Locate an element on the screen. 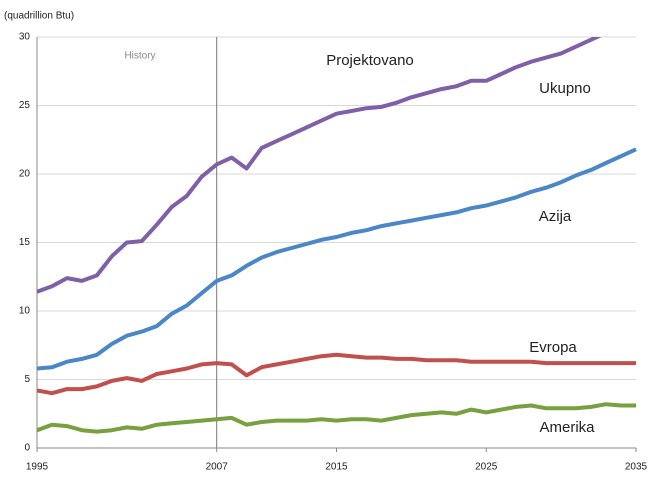 This screenshot has height=478, width=649. annotation: History is located at coordinates (139, 56).